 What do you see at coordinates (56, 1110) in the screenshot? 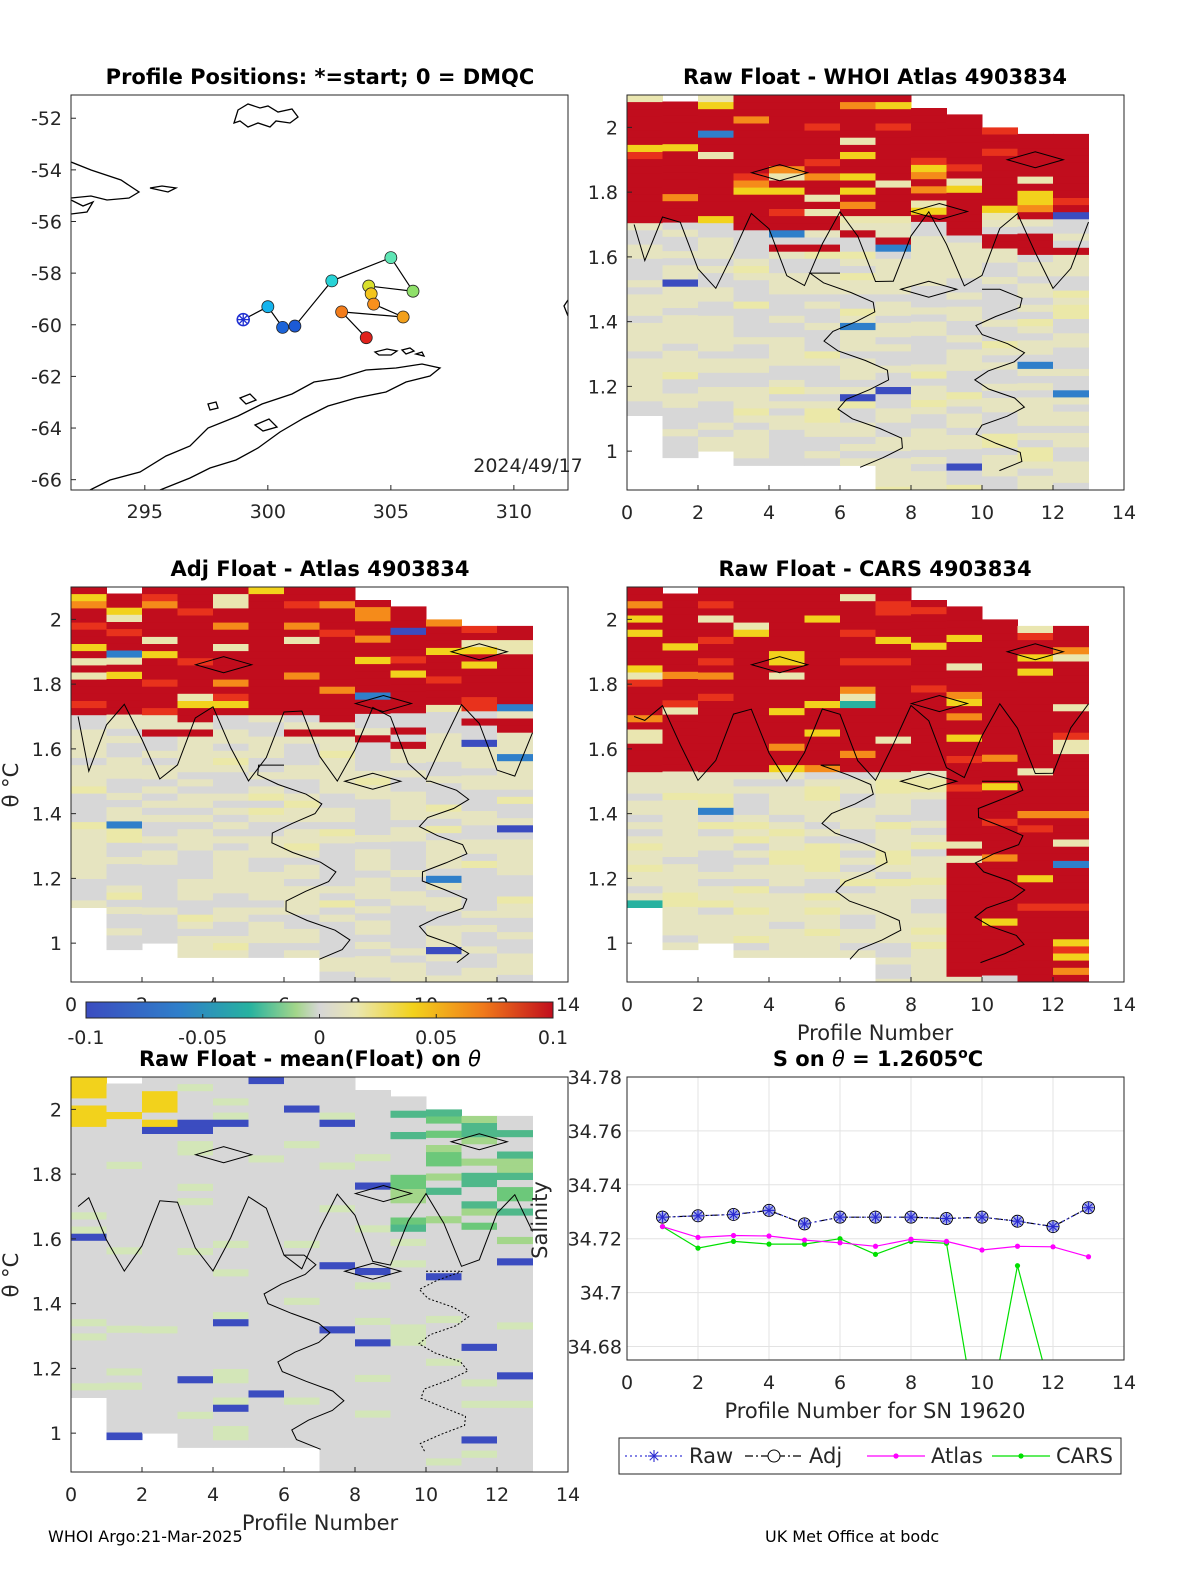
I see `y-tick-label: 2` at bounding box center [56, 1110].